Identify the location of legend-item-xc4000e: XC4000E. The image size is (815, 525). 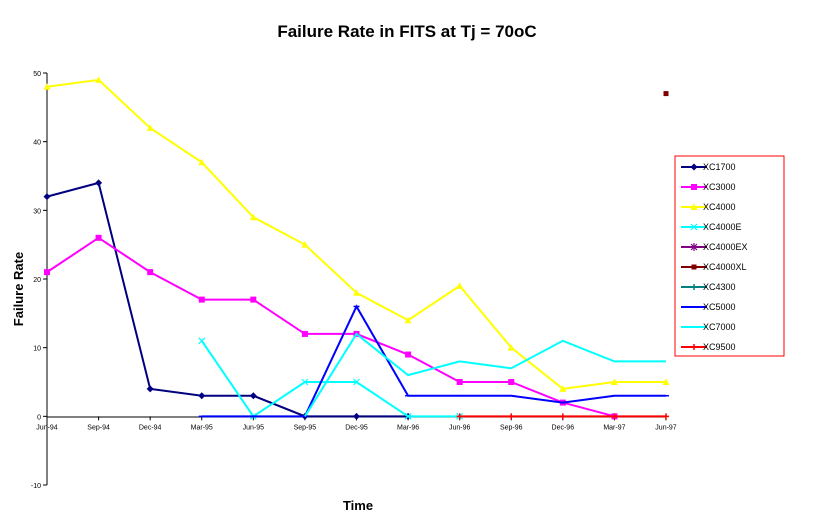
(711, 227).